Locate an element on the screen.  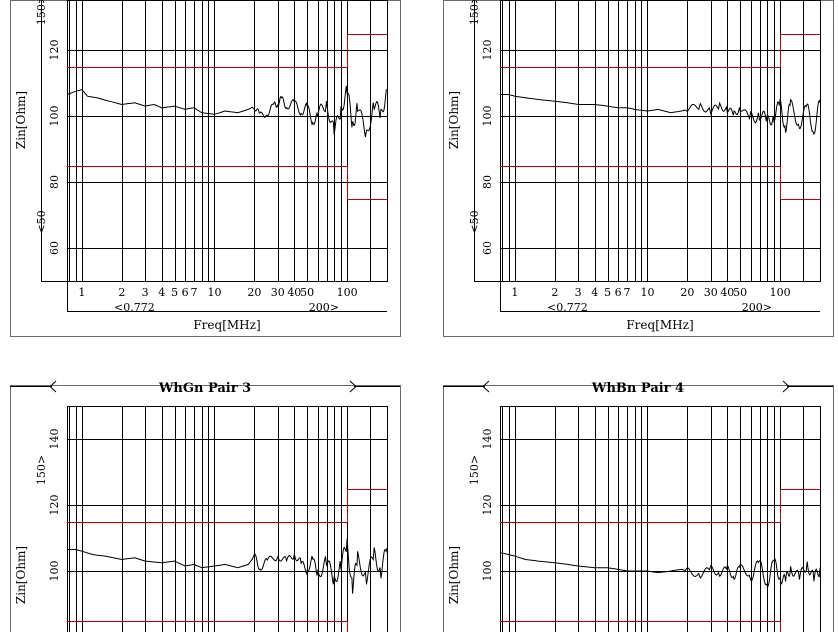
chart-title: WhBn Pair 4 is located at coordinates (637, 388).